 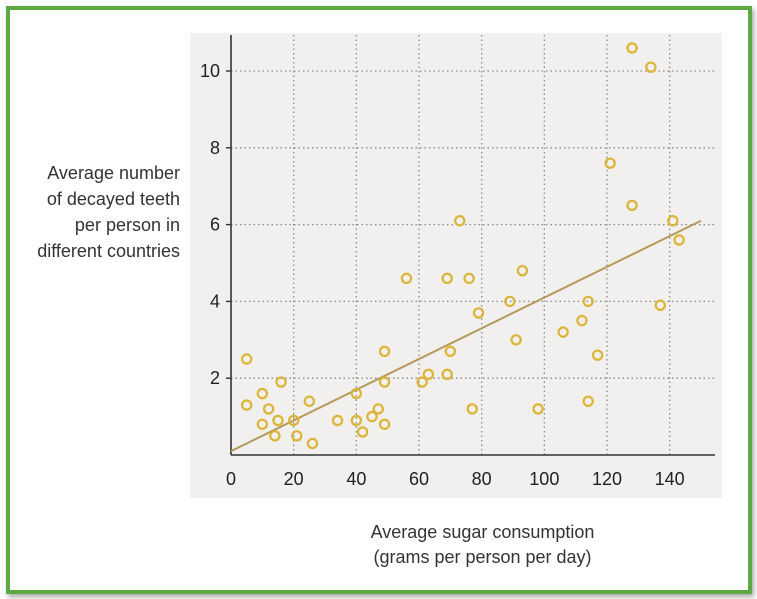 What do you see at coordinates (215, 225) in the screenshot?
I see `y-tick-label: 6` at bounding box center [215, 225].